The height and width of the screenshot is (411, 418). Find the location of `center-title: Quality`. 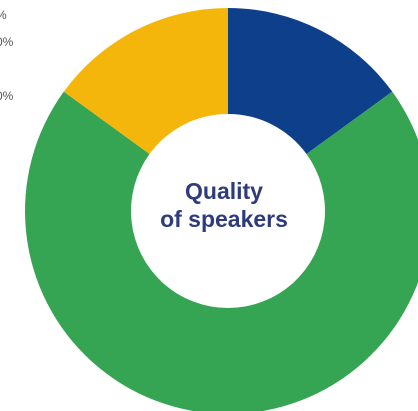

center-title: Quality is located at coordinates (224, 191).